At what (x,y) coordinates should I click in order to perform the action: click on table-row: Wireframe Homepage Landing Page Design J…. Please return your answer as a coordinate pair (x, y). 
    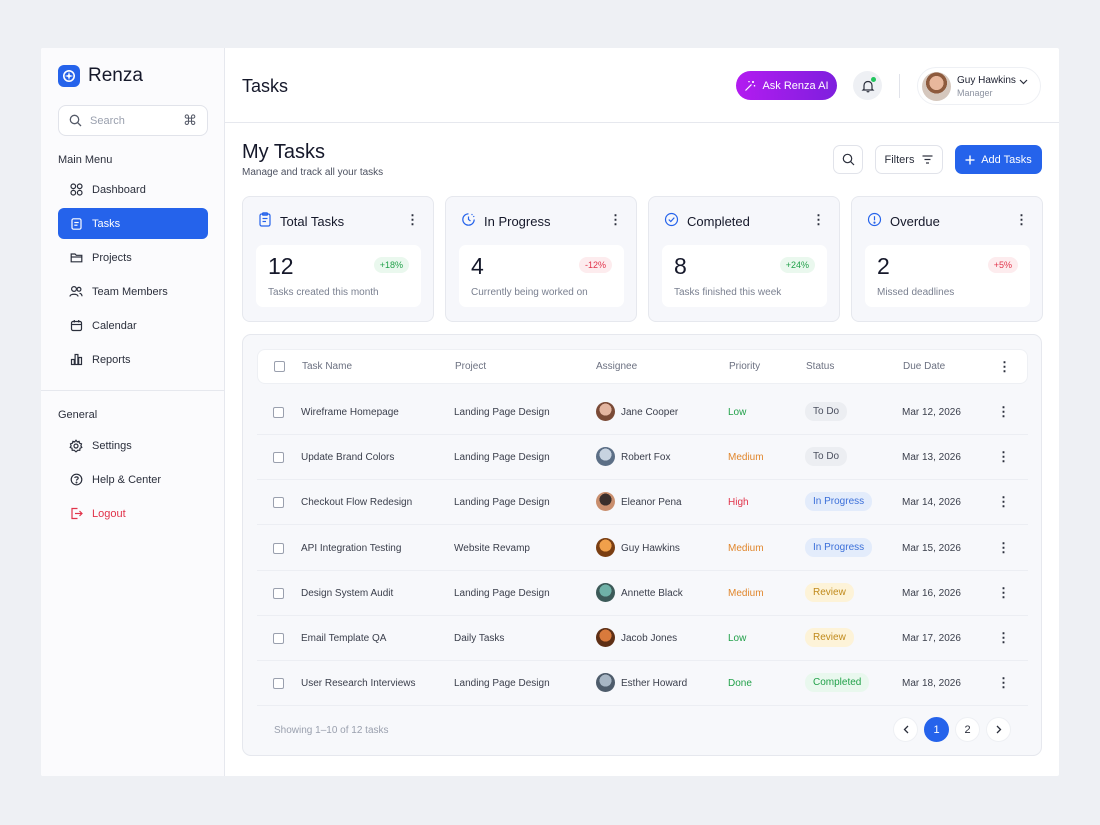
    Looking at the image, I should click on (642, 412).